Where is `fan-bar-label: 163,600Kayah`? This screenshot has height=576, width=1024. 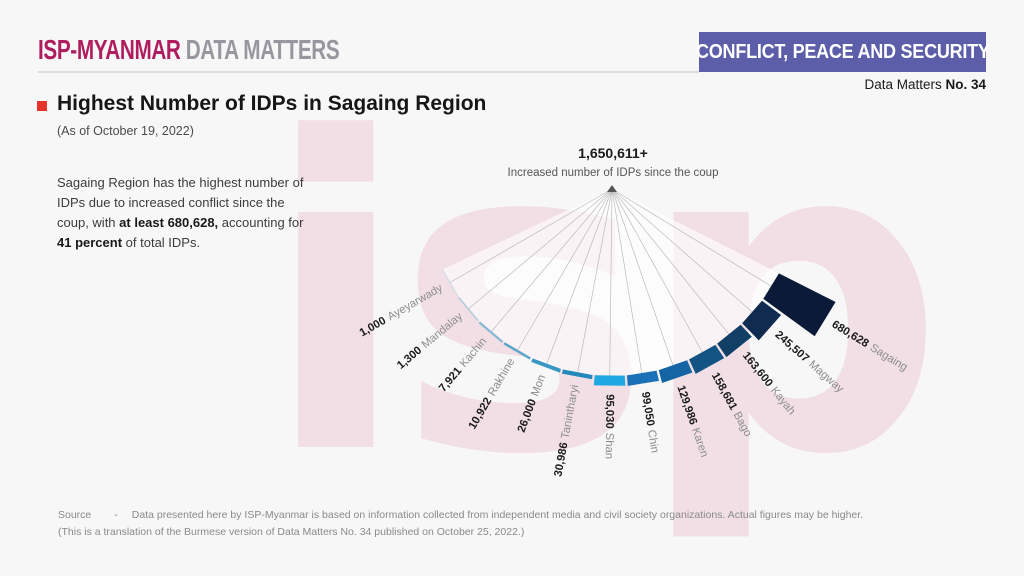 fan-bar-label: 163,600Kayah is located at coordinates (769, 383).